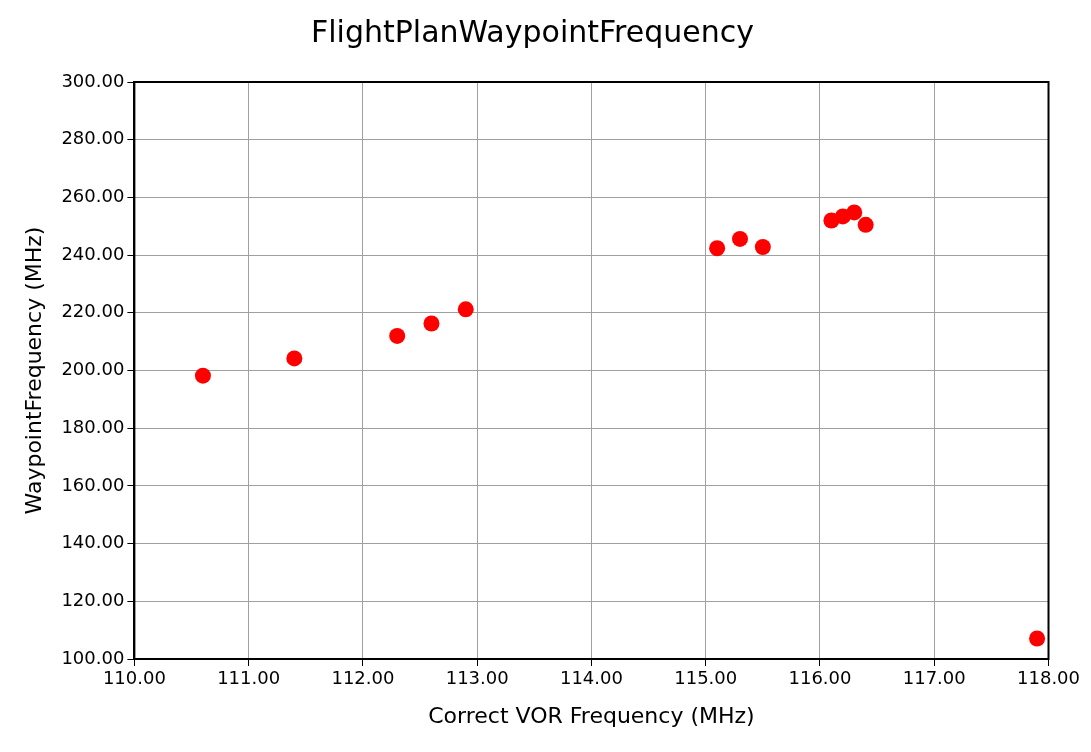 The width and height of the screenshot is (1091, 752). What do you see at coordinates (477, 678) in the screenshot?
I see `x-tick-label: 113.00` at bounding box center [477, 678].